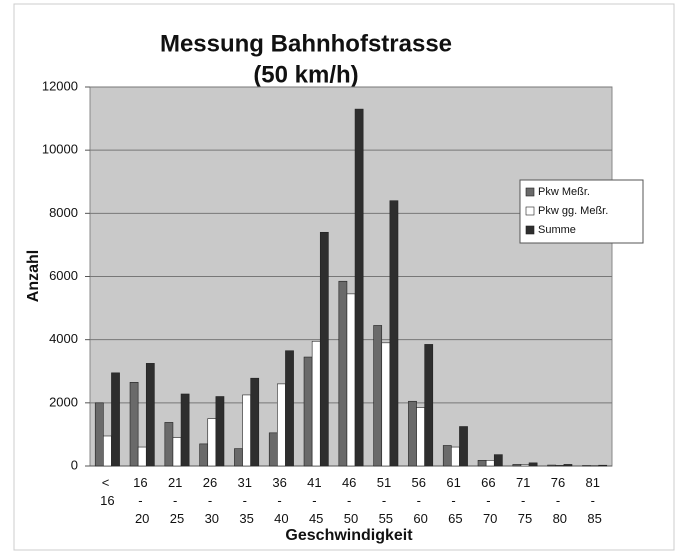 The image size is (675, 551). I want to click on x-tick-label-line: 56, so click(421, 482).